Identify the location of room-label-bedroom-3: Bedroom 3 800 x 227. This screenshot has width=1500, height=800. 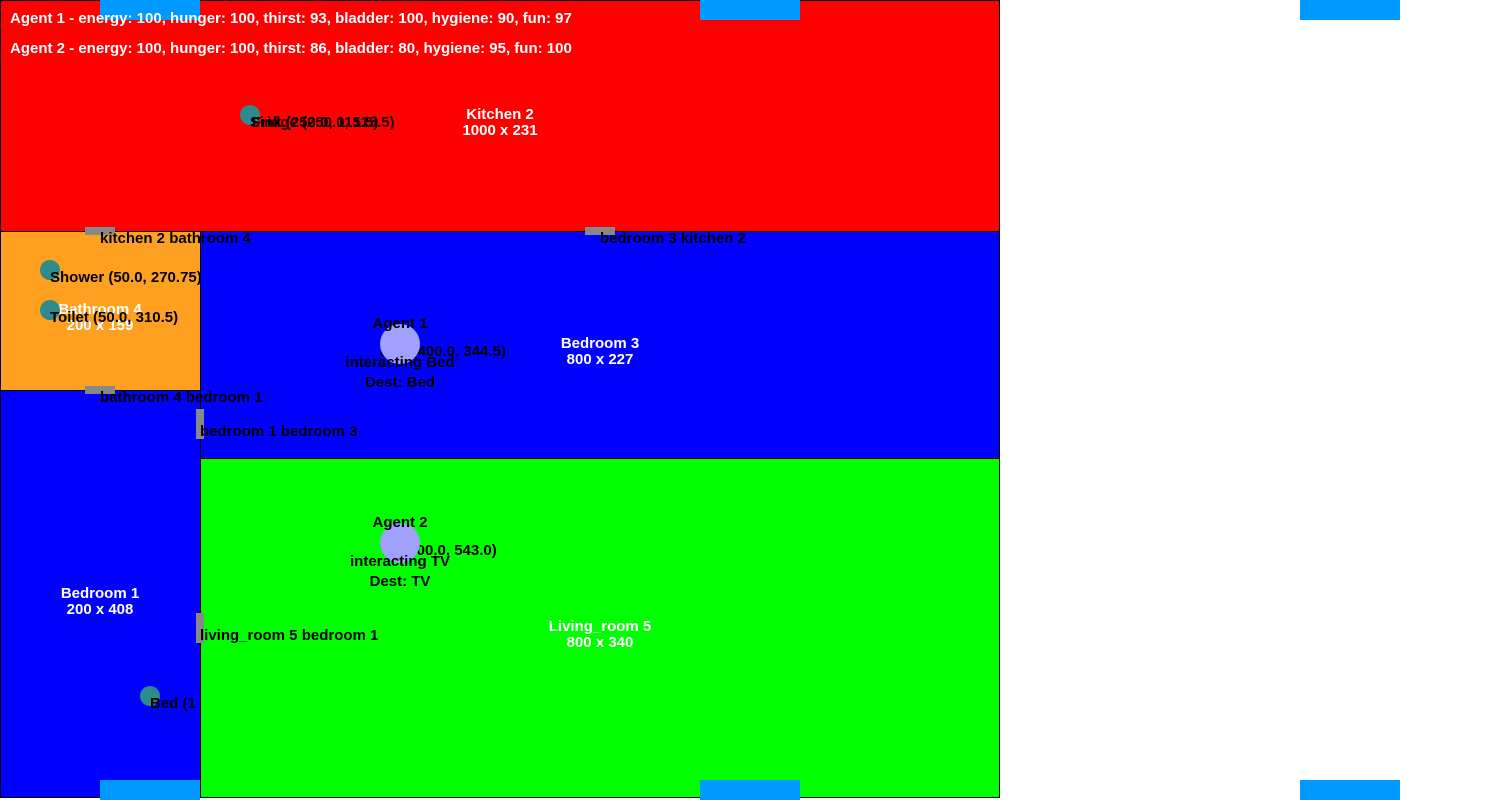
(600, 352).